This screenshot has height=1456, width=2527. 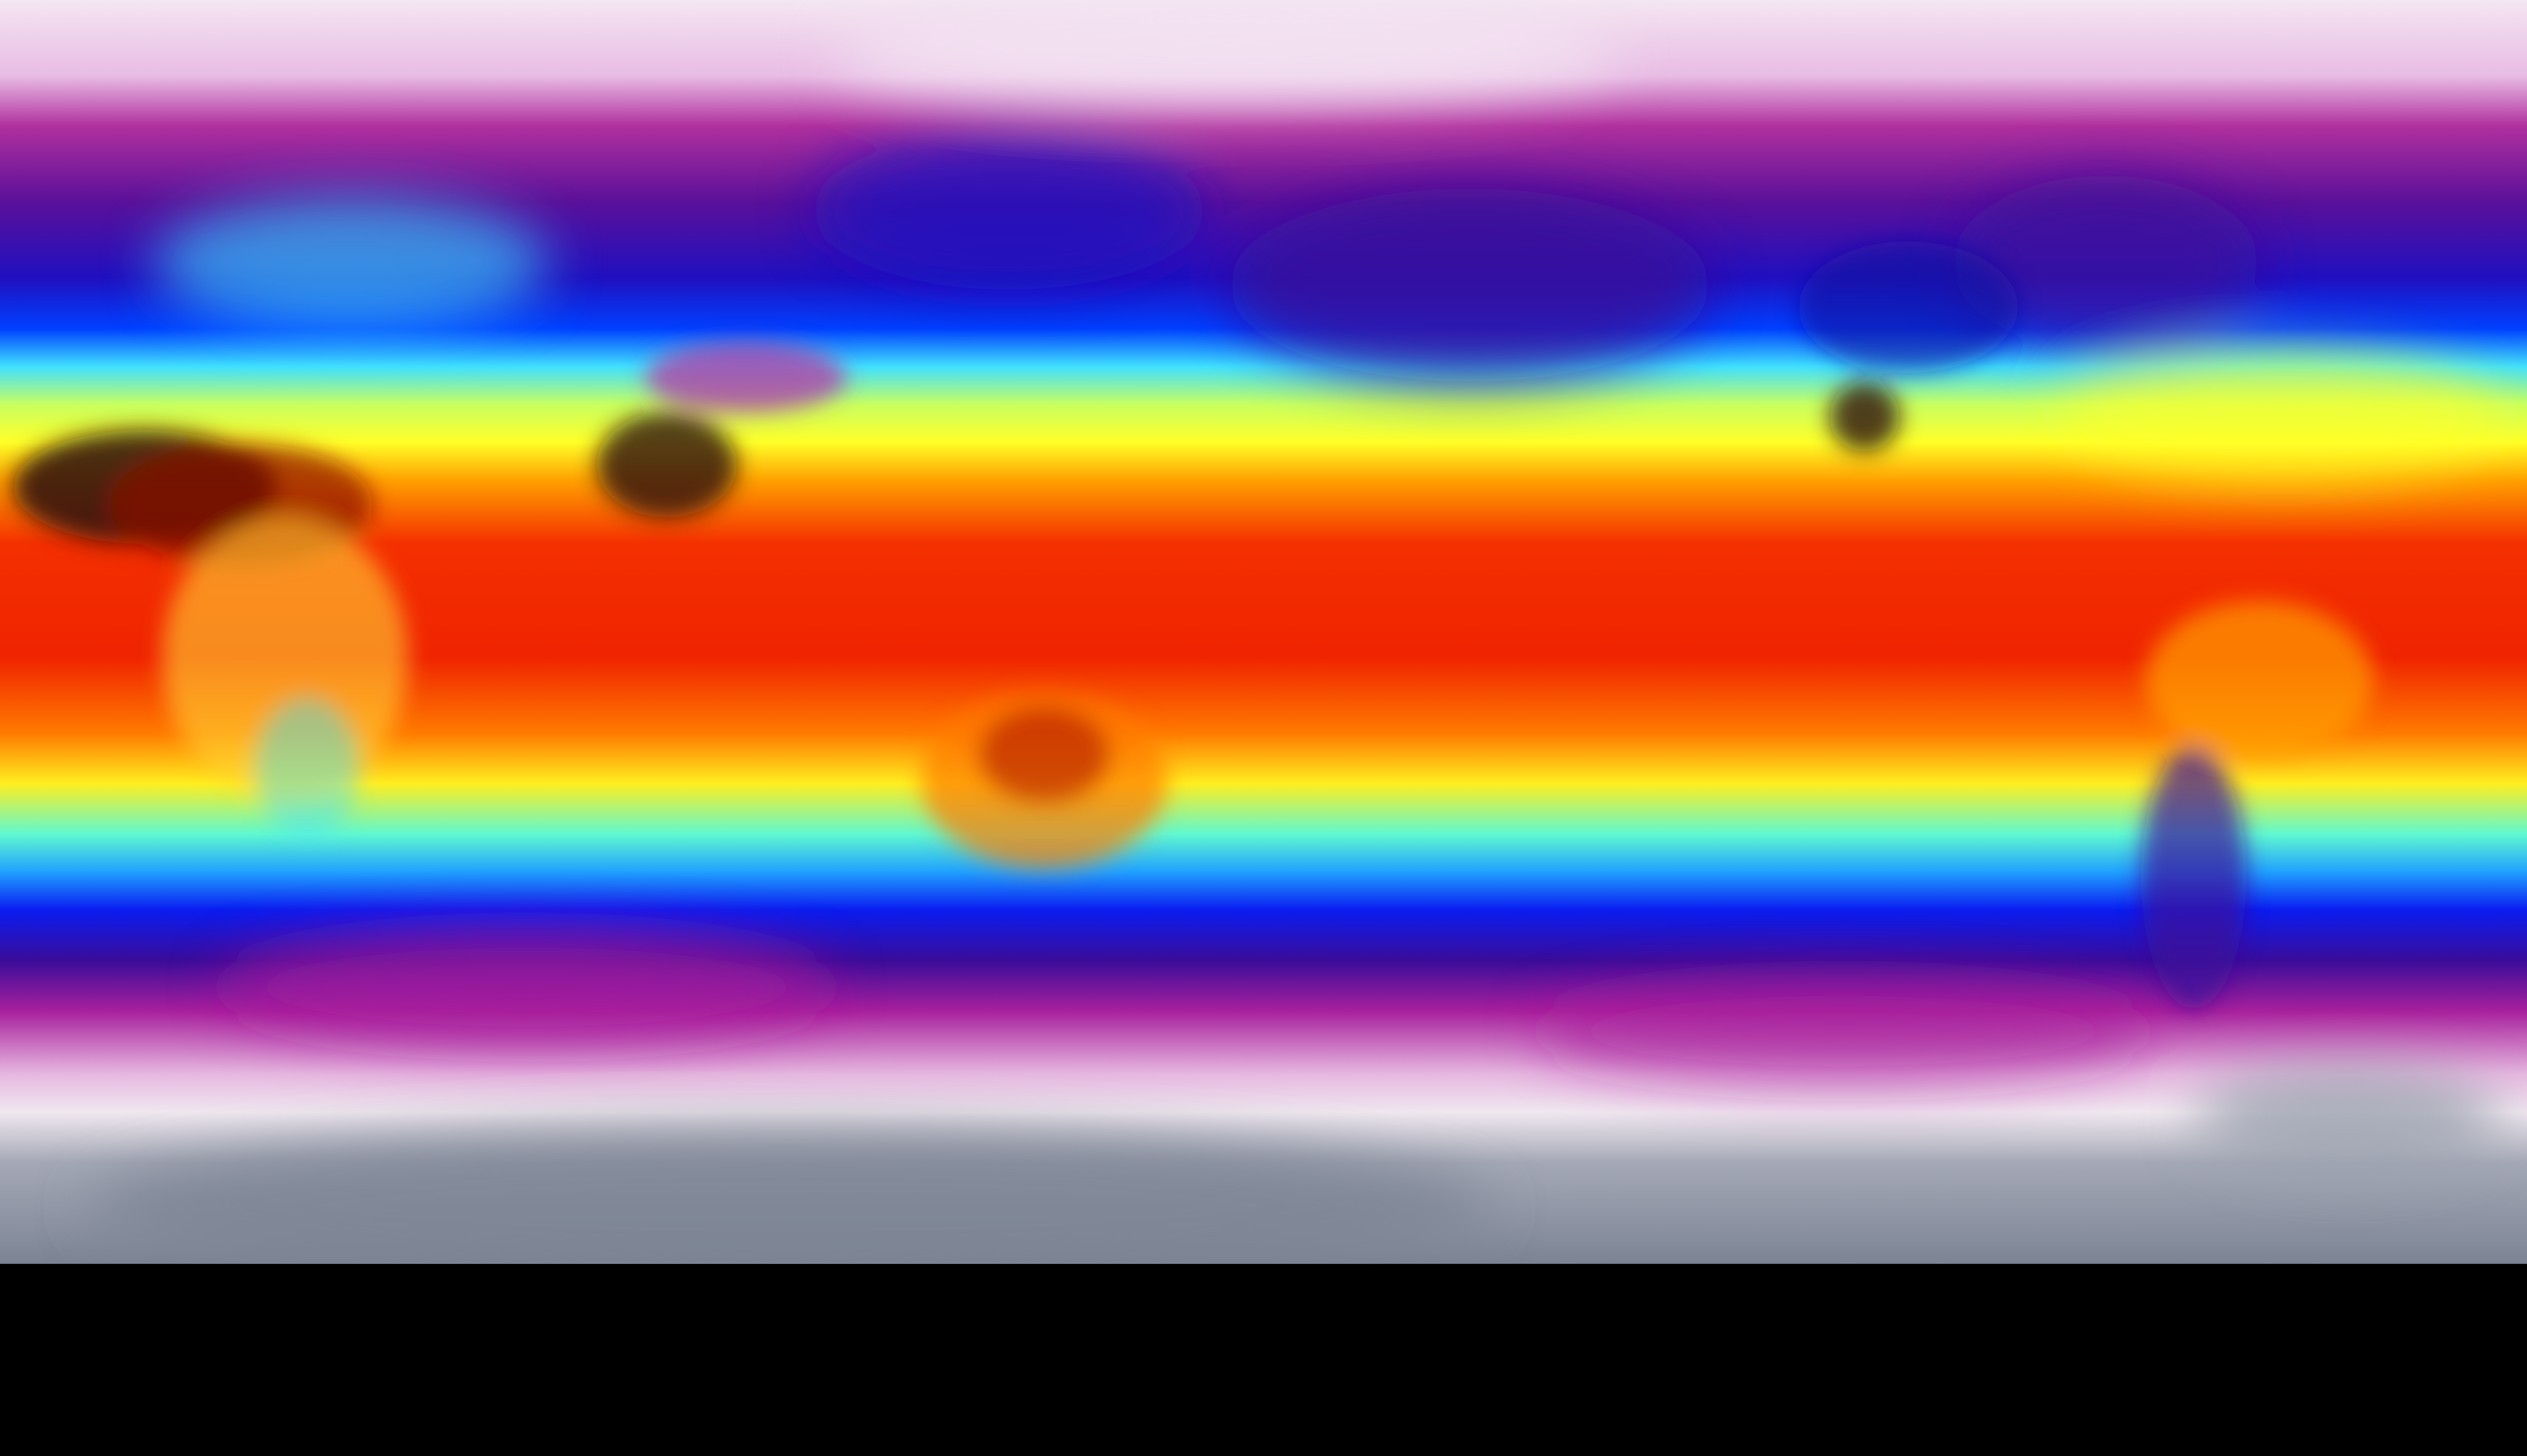 I want to click on india-region, so click(x=666, y=465).